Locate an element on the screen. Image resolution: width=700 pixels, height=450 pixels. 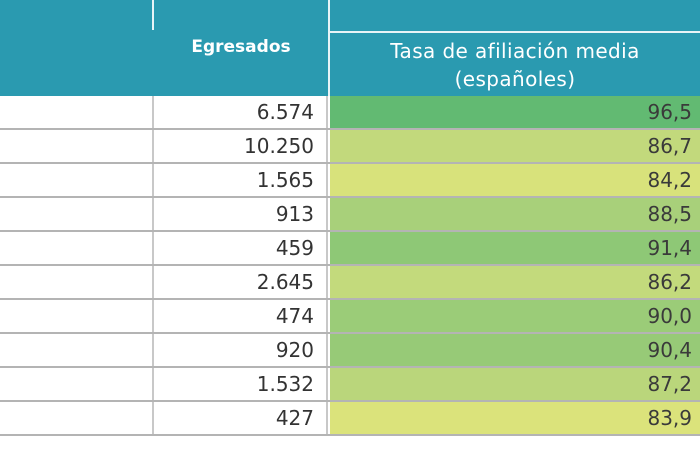
tasa-cell: 87,2 is located at coordinates (515, 384).